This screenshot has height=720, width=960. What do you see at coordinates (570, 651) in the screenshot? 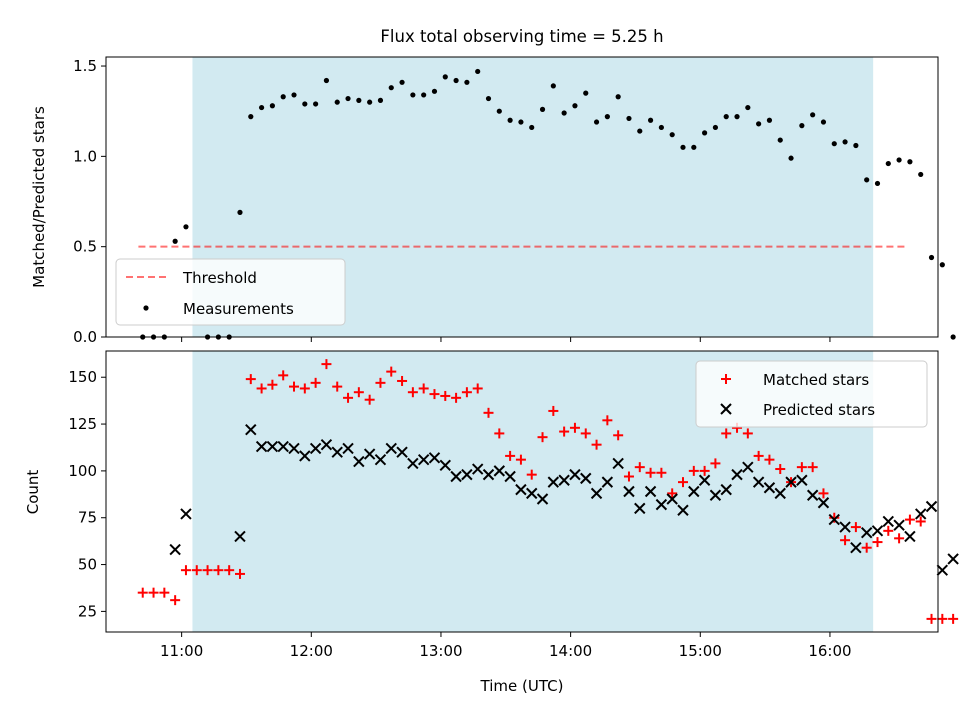
I see `count-xtick-label: 14:00` at bounding box center [570, 651].